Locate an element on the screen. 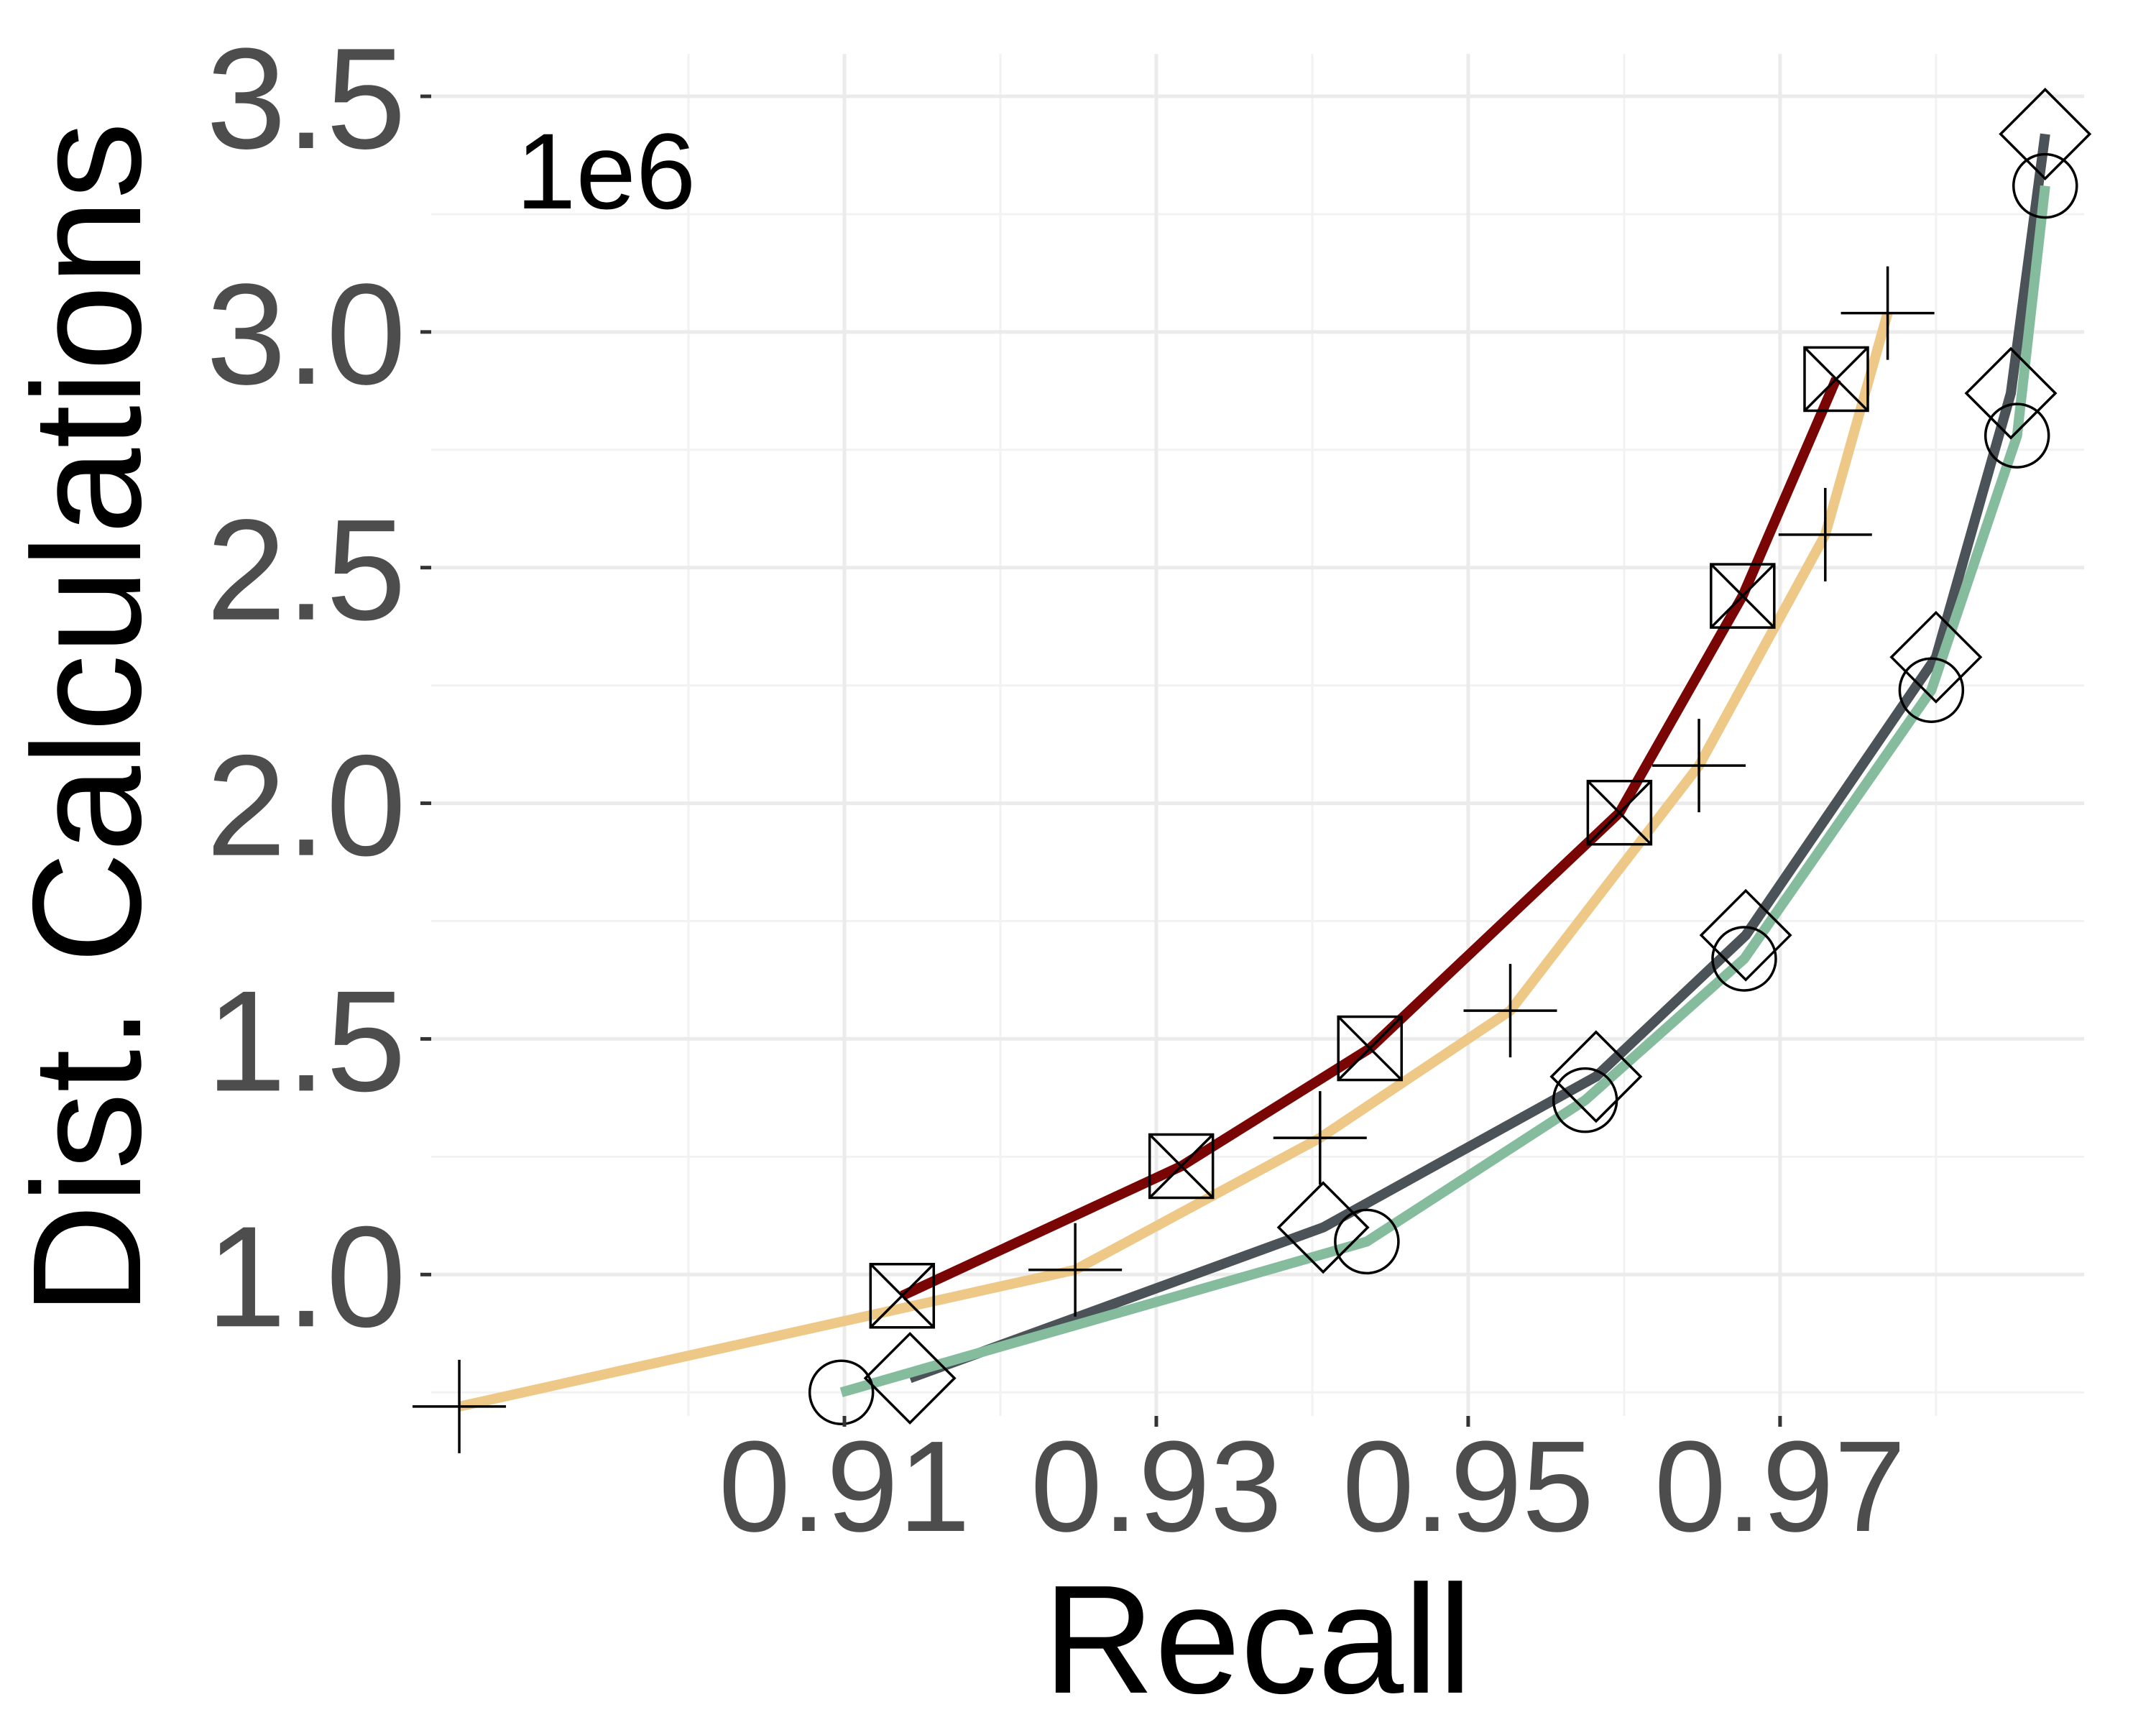  y-tick-label: 2.0 is located at coordinates (306, 806).